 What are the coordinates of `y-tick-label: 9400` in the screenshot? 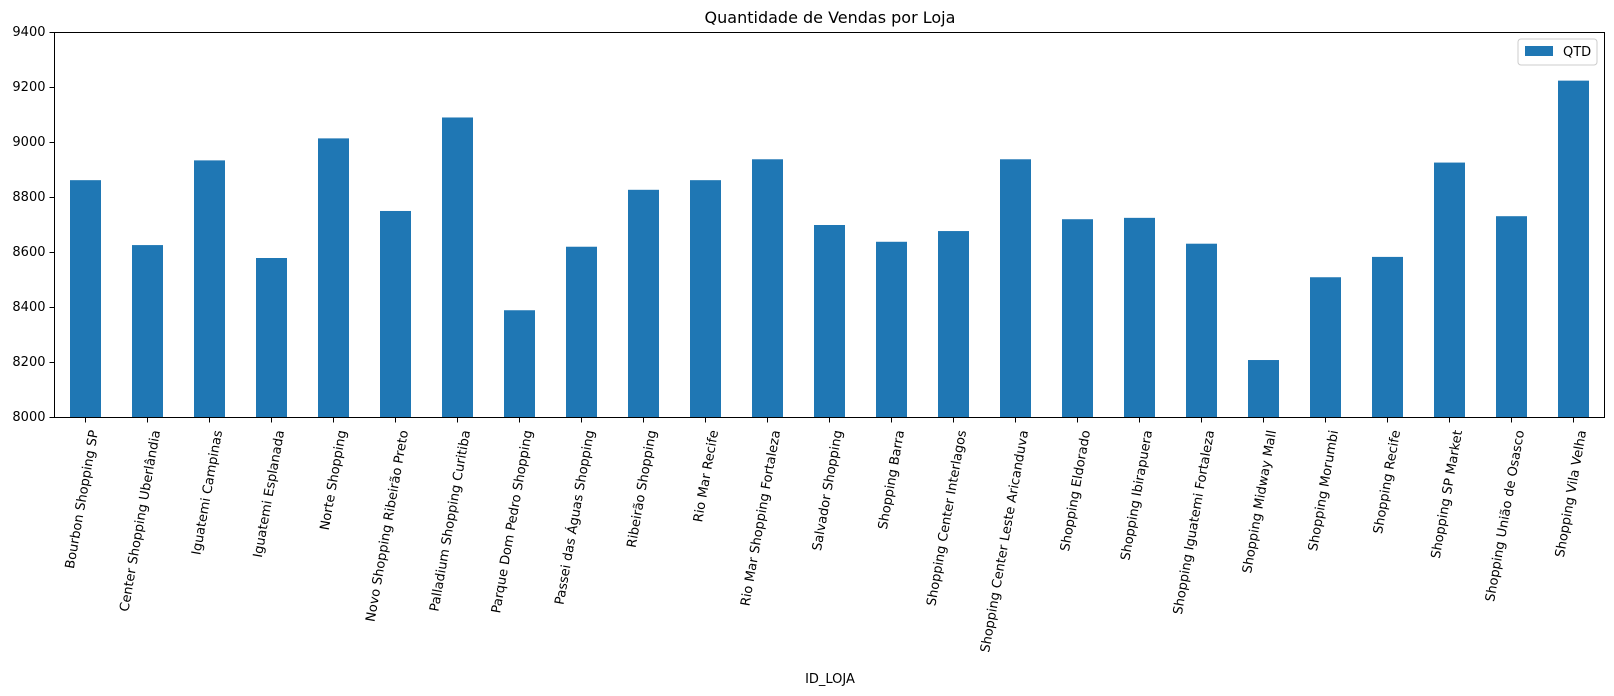 It's located at (28, 32).